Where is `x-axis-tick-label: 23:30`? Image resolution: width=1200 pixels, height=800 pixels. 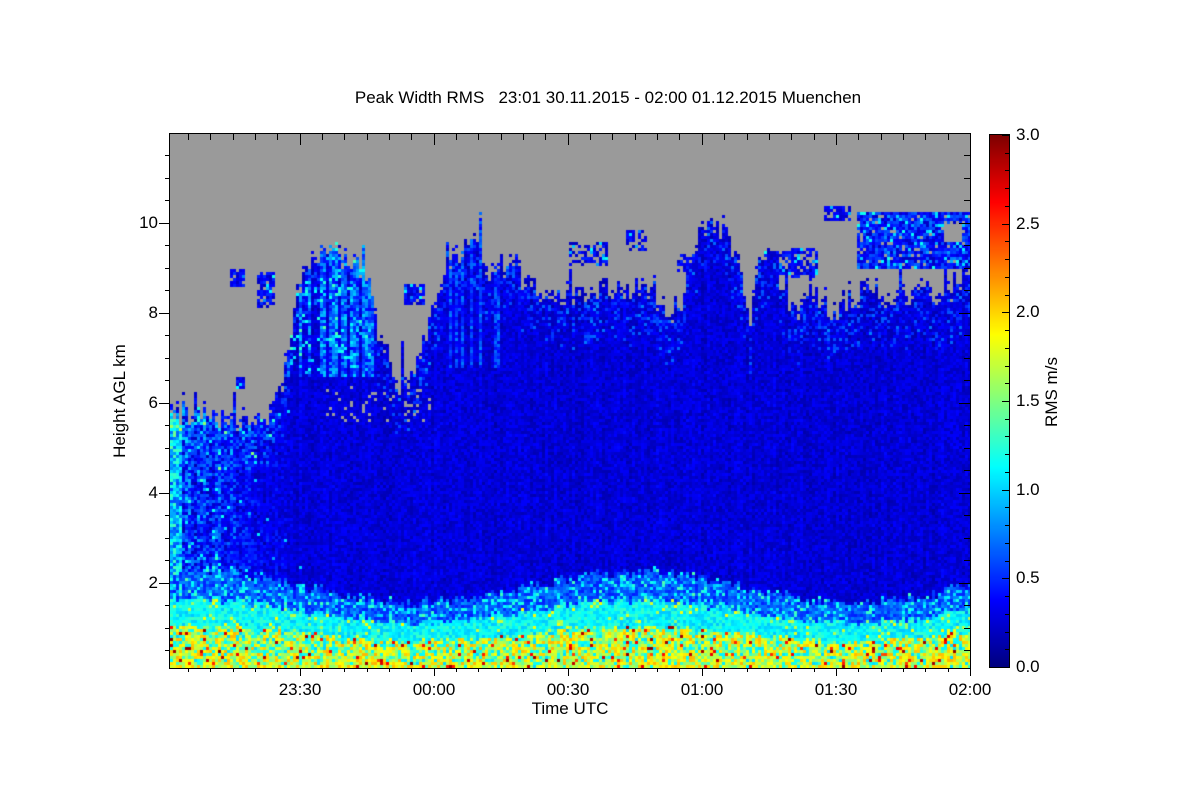 x-axis-tick-label: 23:30 is located at coordinates (300, 689).